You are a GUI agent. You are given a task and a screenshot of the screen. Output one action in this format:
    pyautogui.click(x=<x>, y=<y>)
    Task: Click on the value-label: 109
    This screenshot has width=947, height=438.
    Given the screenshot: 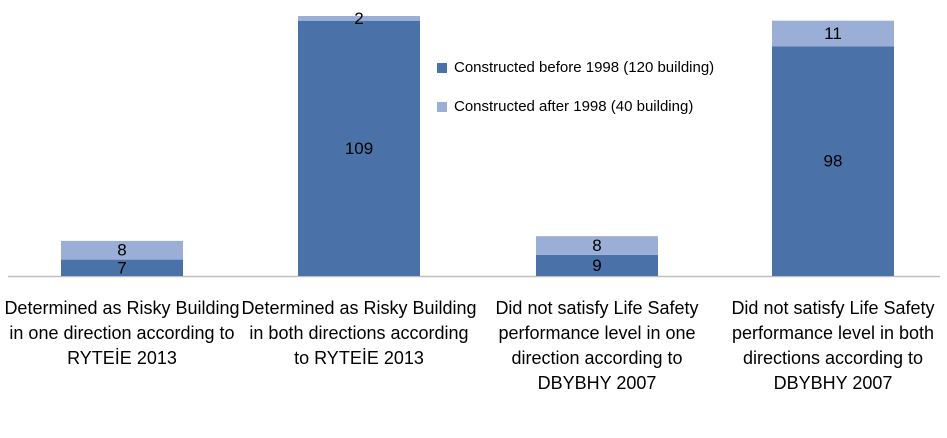 What is the action you would take?
    pyautogui.click(x=359, y=148)
    